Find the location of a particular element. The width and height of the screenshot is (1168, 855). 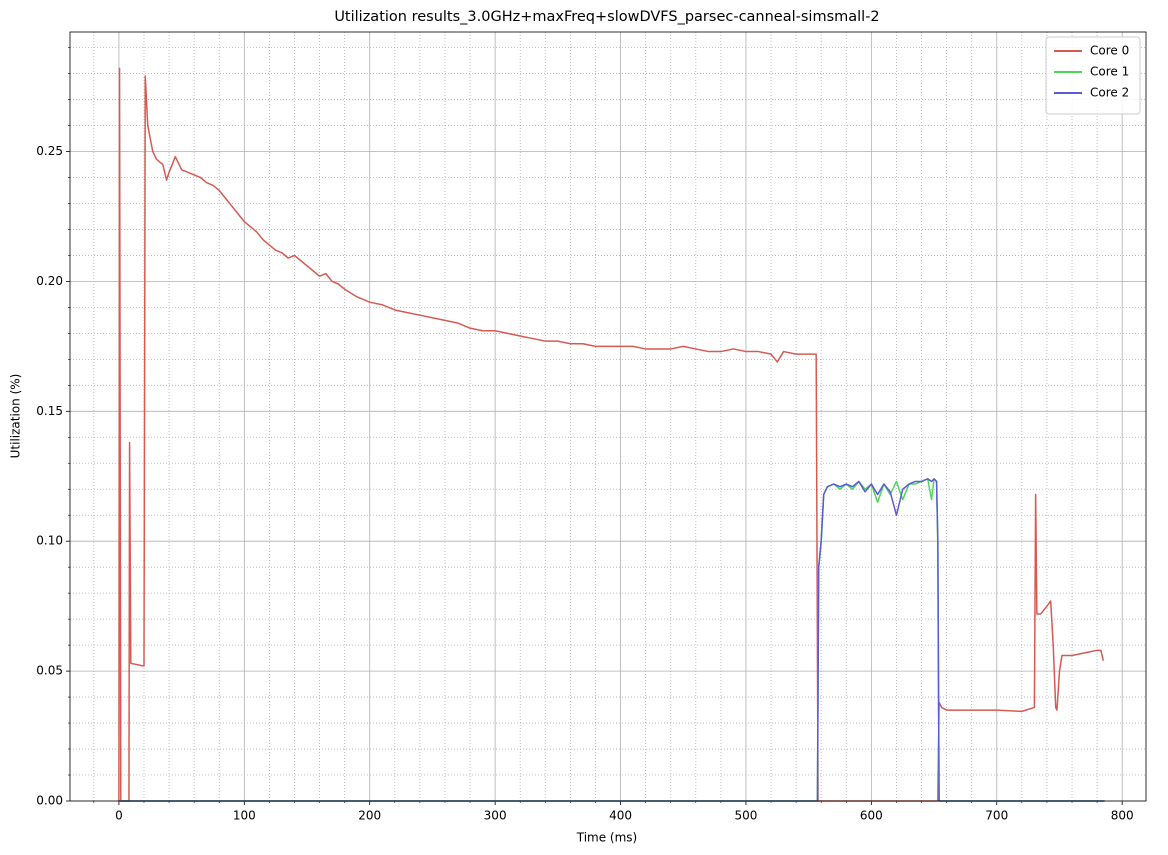

x-axis-label: Time (ms) is located at coordinates (607, 838).